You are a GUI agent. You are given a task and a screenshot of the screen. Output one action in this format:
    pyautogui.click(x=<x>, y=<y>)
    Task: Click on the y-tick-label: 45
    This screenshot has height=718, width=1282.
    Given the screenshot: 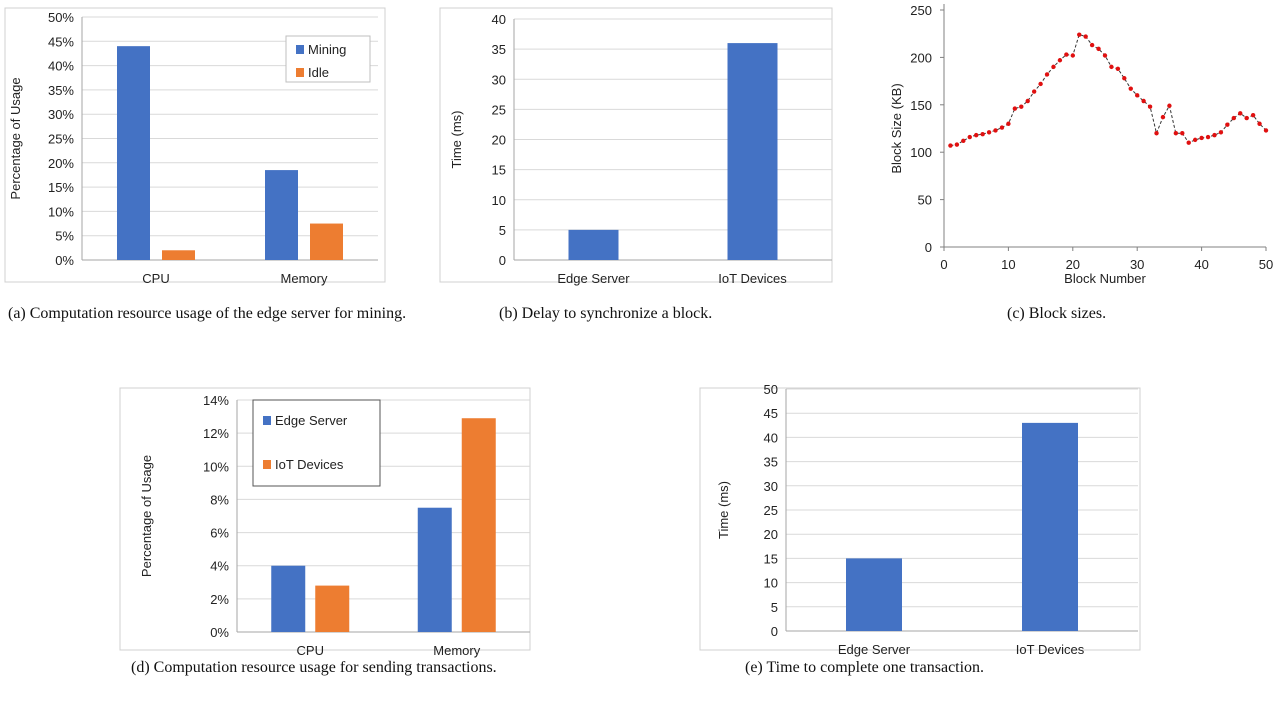 What is the action you would take?
    pyautogui.click(x=771, y=413)
    